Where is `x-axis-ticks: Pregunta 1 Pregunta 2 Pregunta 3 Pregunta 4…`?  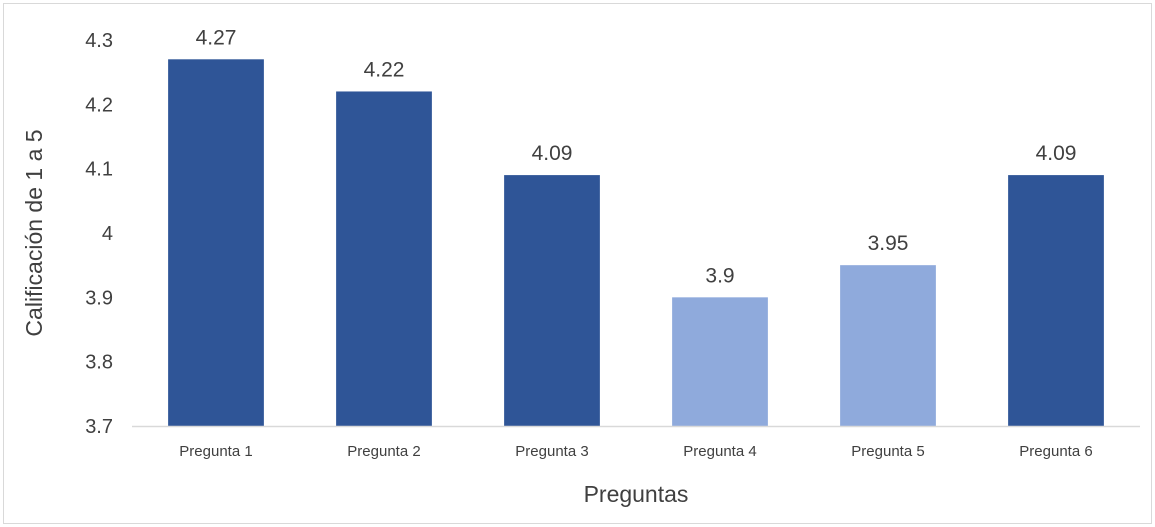
x-axis-ticks: Pregunta 1 Pregunta 2 Pregunta 3 Pregunta 4… is located at coordinates (635, 451).